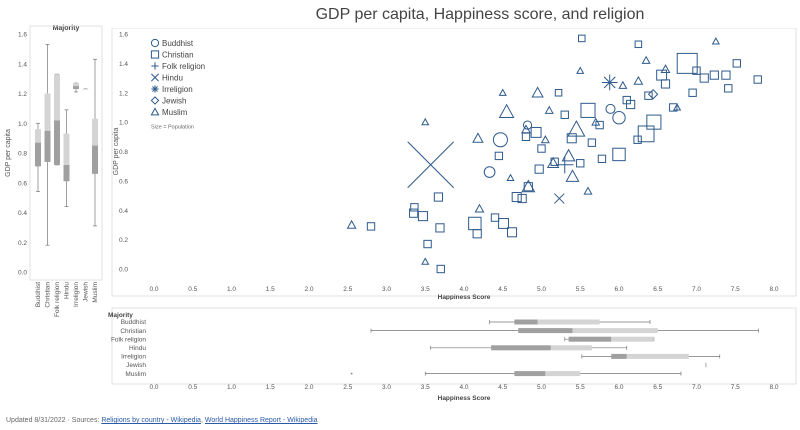  What do you see at coordinates (178, 66) in the screenshot?
I see `legend-item-folk-religion: Folk religion` at bounding box center [178, 66].